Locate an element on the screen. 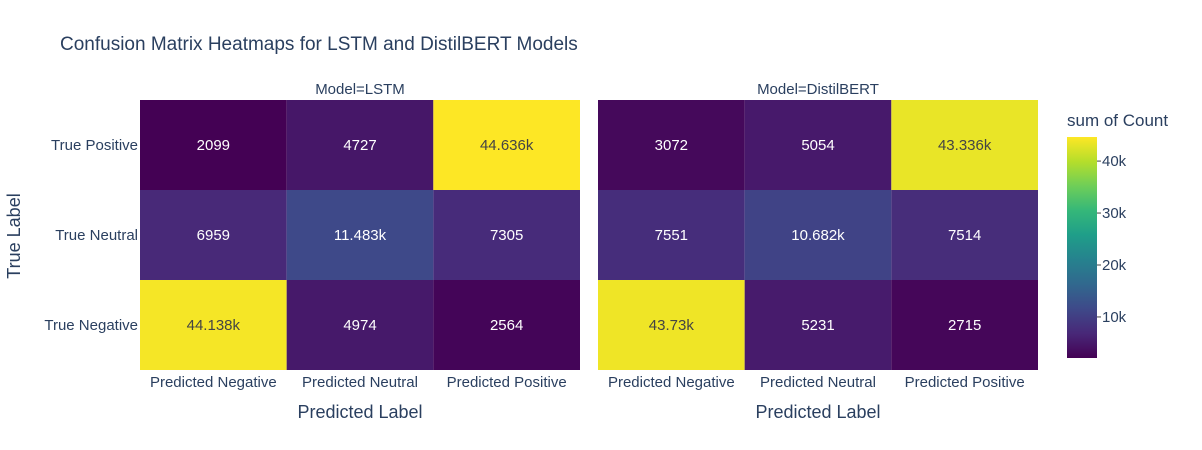  cell-value-label: 43.336k is located at coordinates (965, 145).